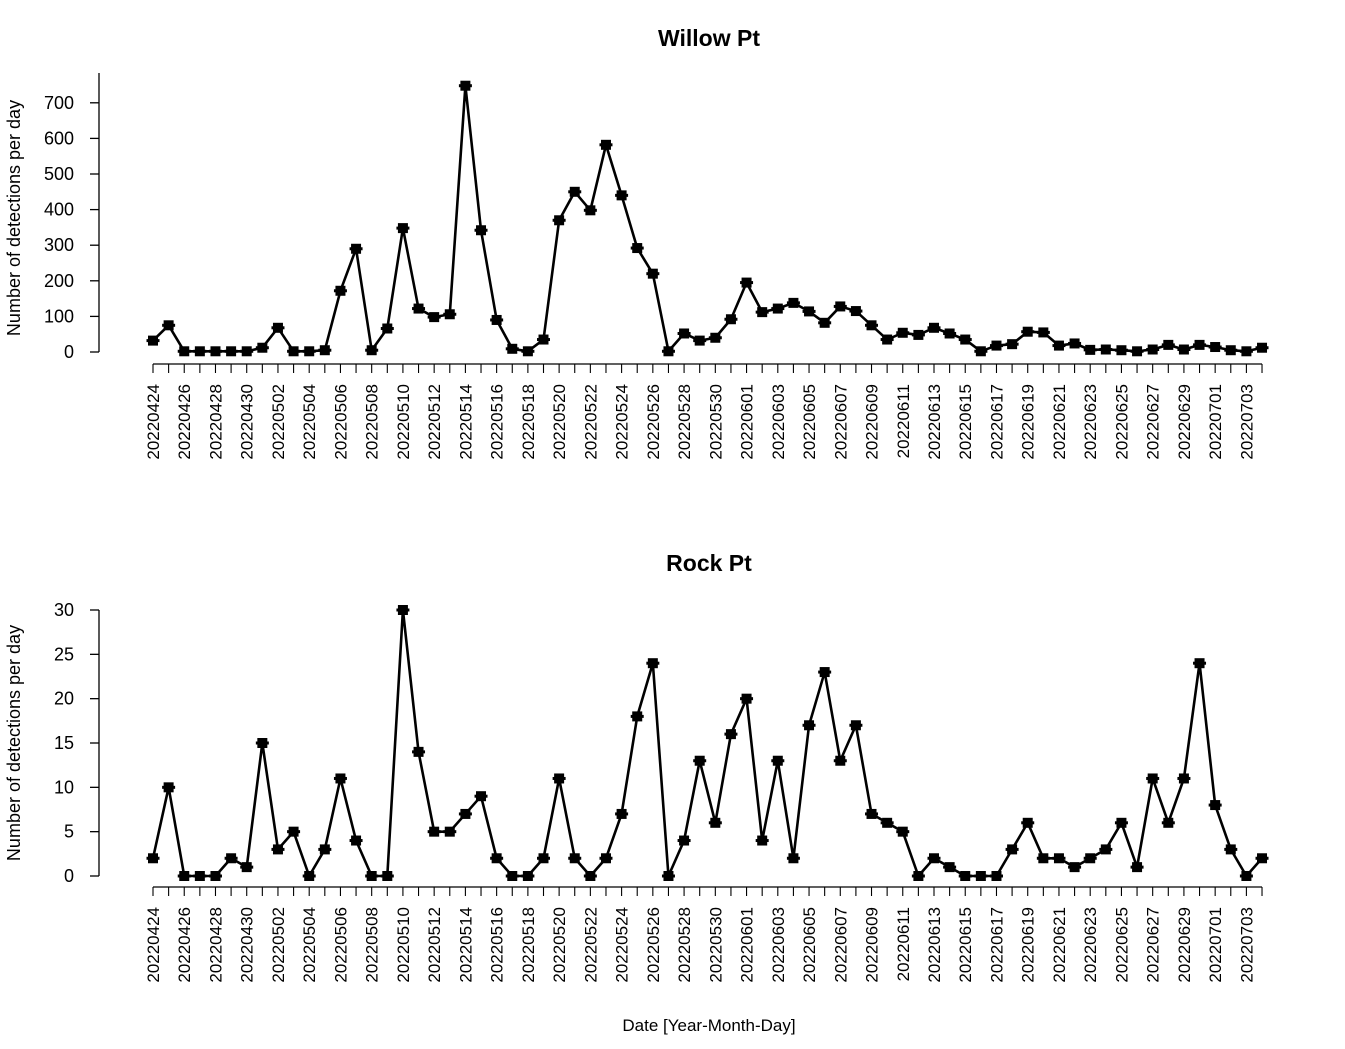  Describe the element at coordinates (278, 945) in the screenshot. I see `x-tick-label: 20220502` at that location.